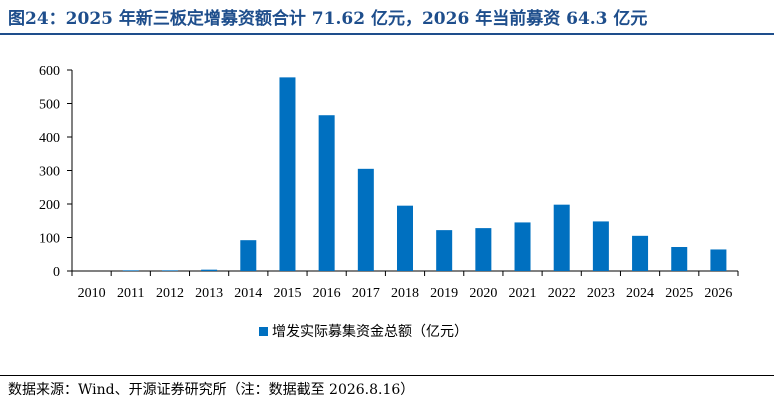 The width and height of the screenshot is (774, 405). What do you see at coordinates (561, 237) in the screenshot?
I see `bar-2022` at bounding box center [561, 237].